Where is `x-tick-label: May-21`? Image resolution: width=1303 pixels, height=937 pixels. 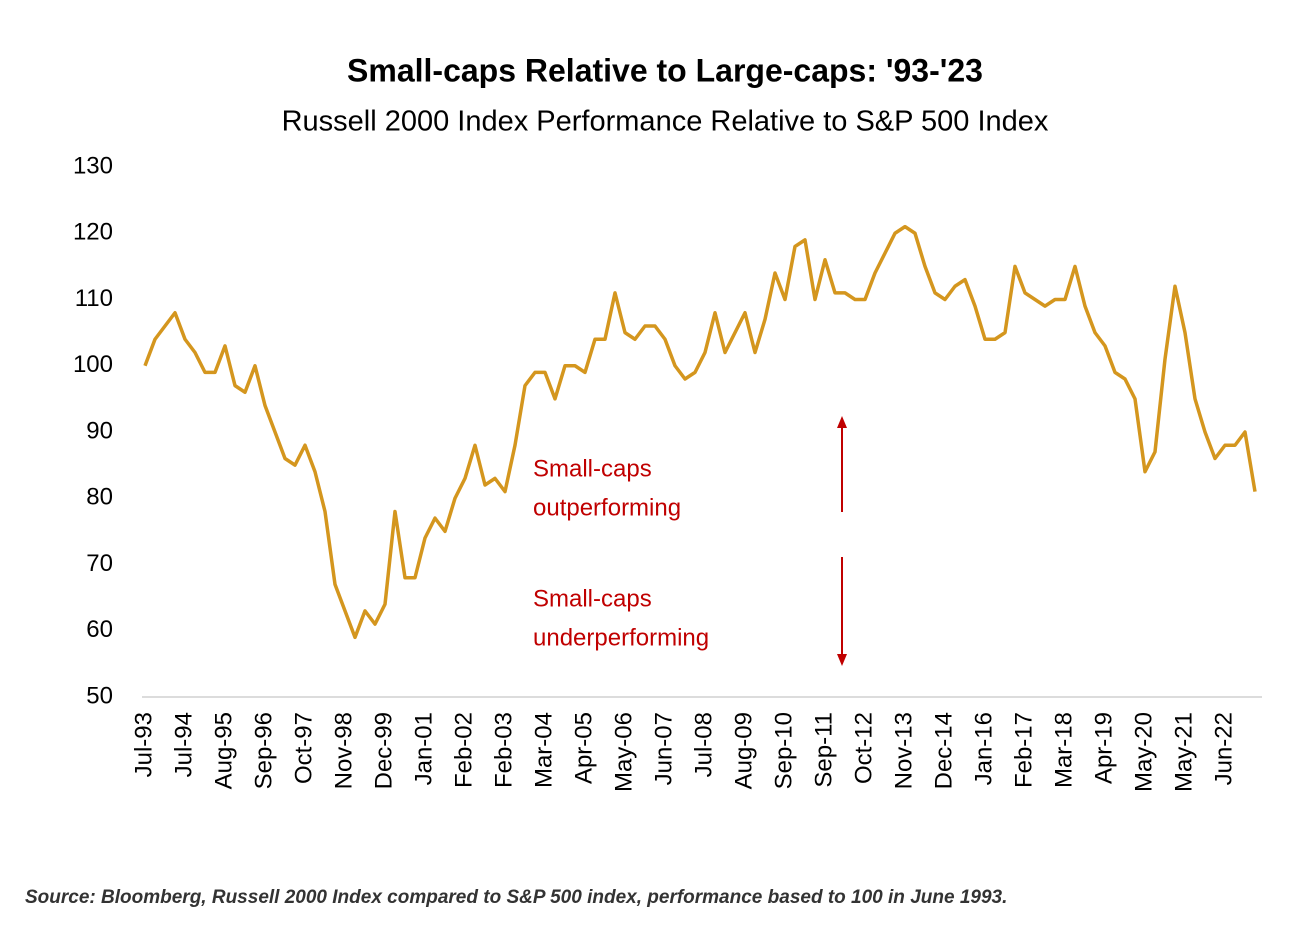 x-tick-label: May-21 is located at coordinates (1183, 752).